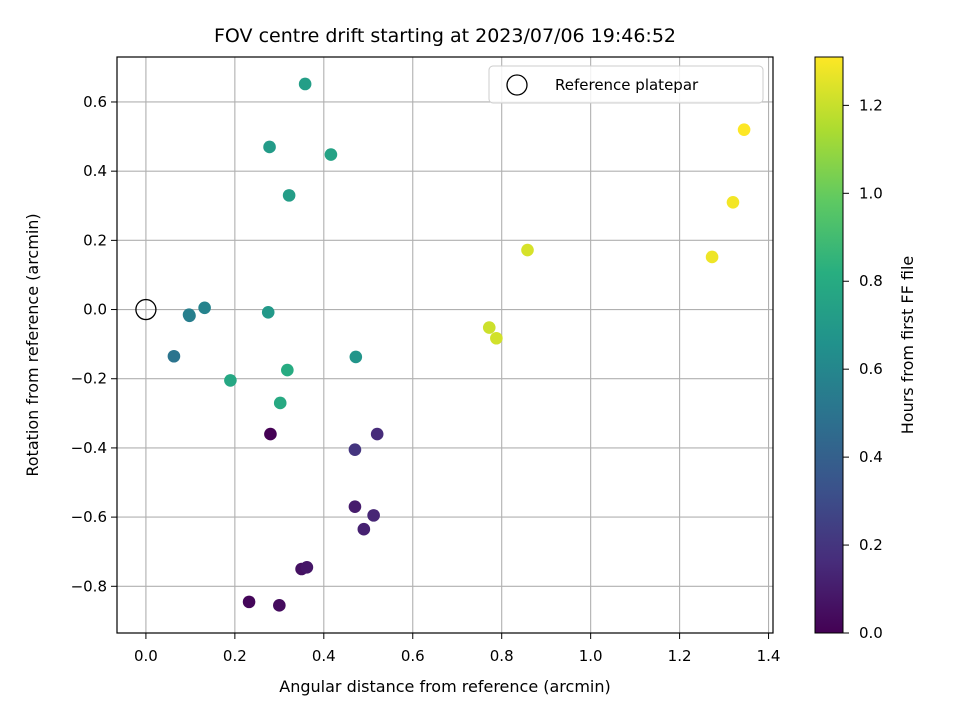 The height and width of the screenshot is (720, 960). What do you see at coordinates (444, 686) in the screenshot?
I see `x-axis-label: Angular distance from reference (arcmin)` at bounding box center [444, 686].